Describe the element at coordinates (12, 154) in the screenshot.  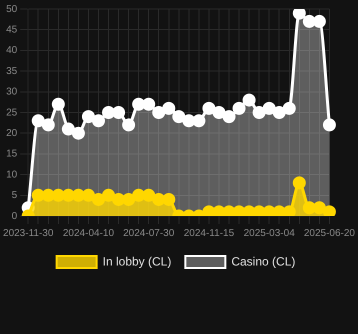
I see `y-tick-label: 15` at that location.